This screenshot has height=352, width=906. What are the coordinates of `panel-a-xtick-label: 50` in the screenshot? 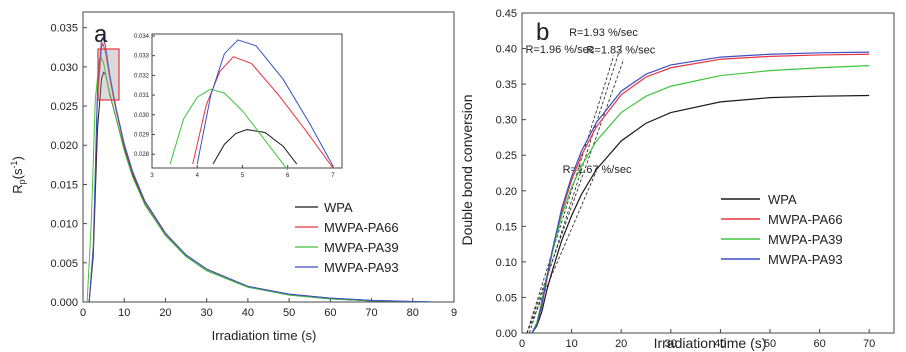 It's located at (289, 313).